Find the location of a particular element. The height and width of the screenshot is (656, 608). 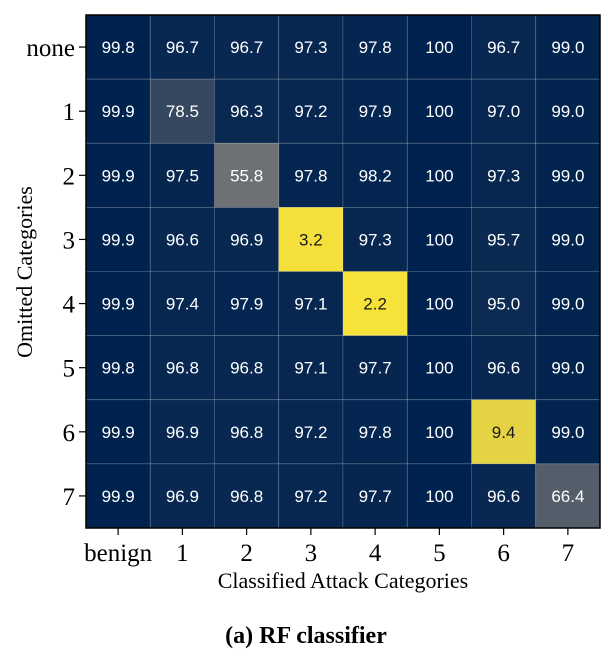

cell-value-label: 55.8 is located at coordinates (246, 175).